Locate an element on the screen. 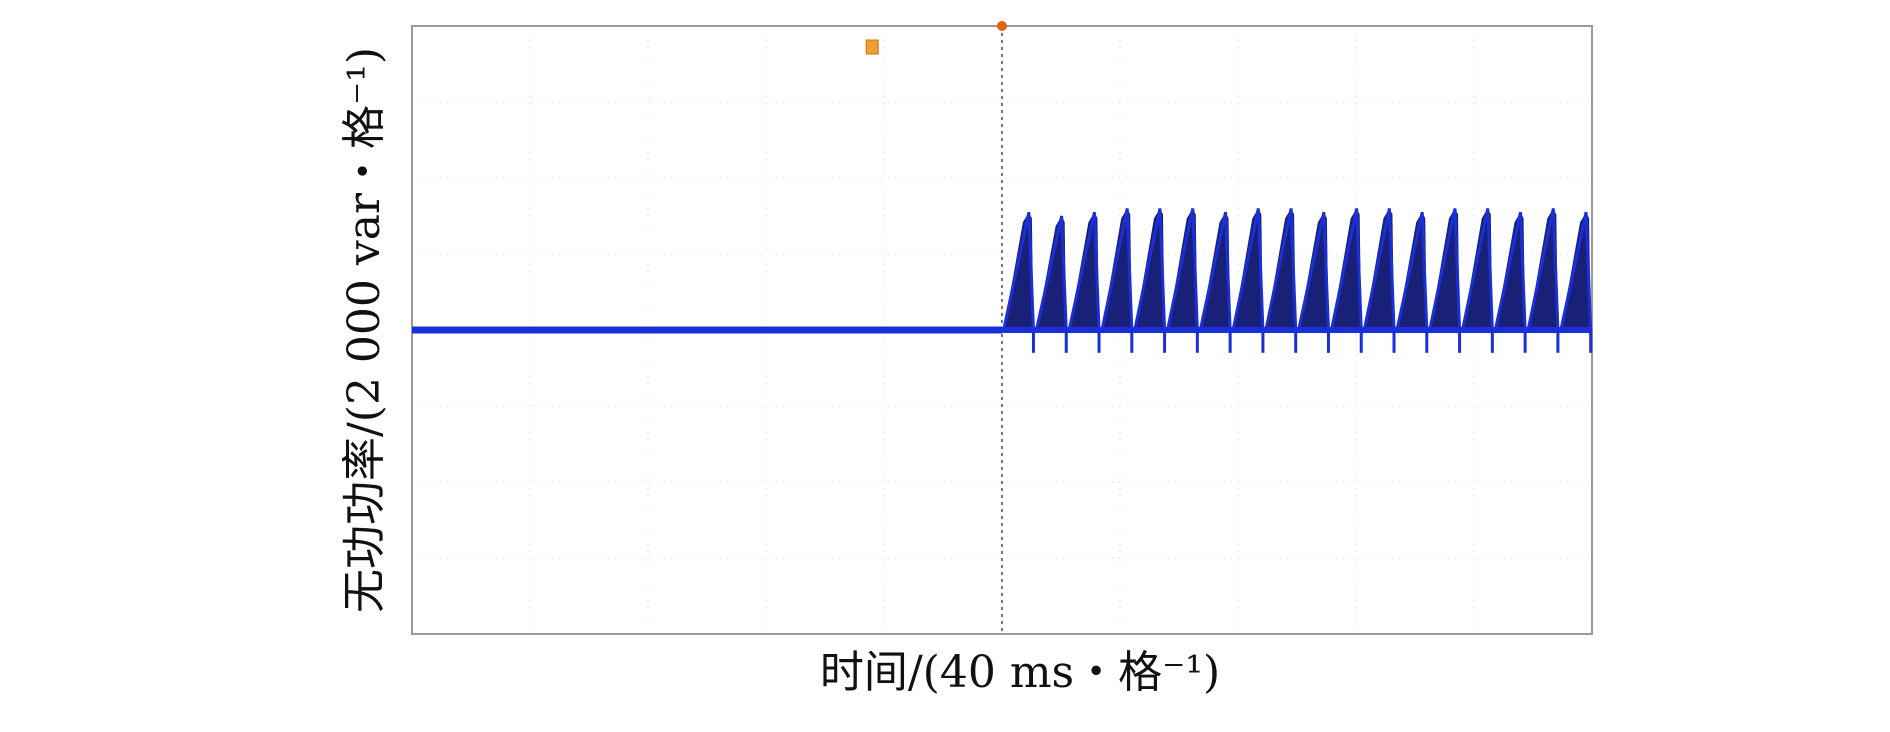 Image resolution: width=1890 pixels, height=732 pixels. trigger-marker is located at coordinates (1002, 26).